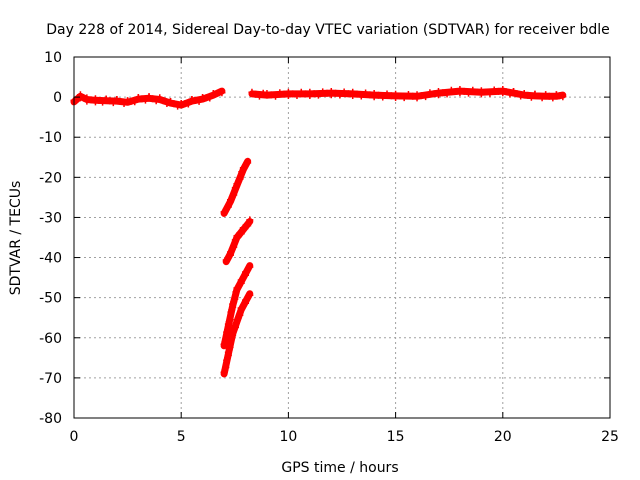 The height and width of the screenshot is (480, 640). I want to click on x-axis-label: GPS time / hours, so click(339, 468).